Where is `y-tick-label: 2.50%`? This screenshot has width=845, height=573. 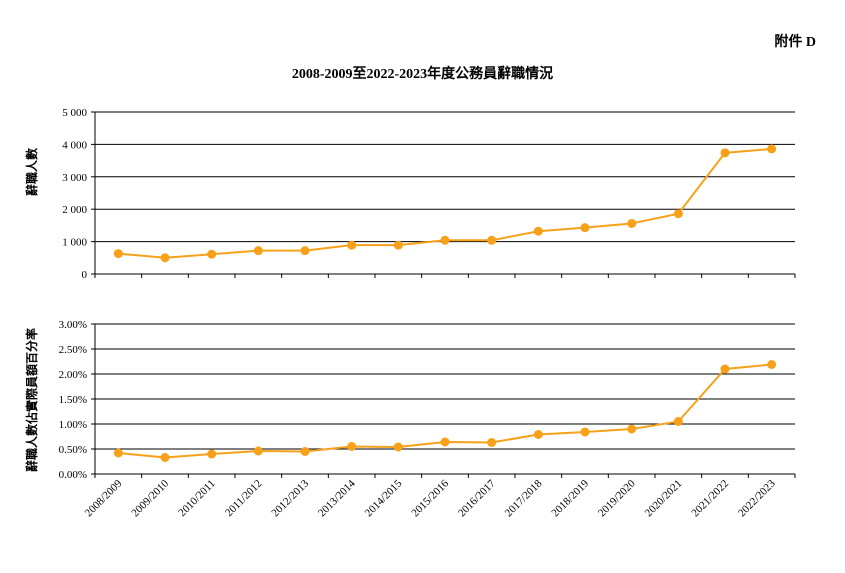 y-tick-label: 2.50% is located at coordinates (73, 350).